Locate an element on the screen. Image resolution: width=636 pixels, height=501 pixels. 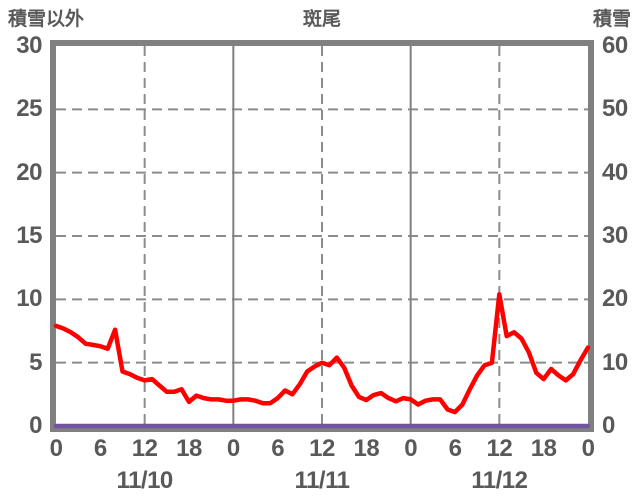
right-axis-title: 積雪 is located at coordinates (611, 19).